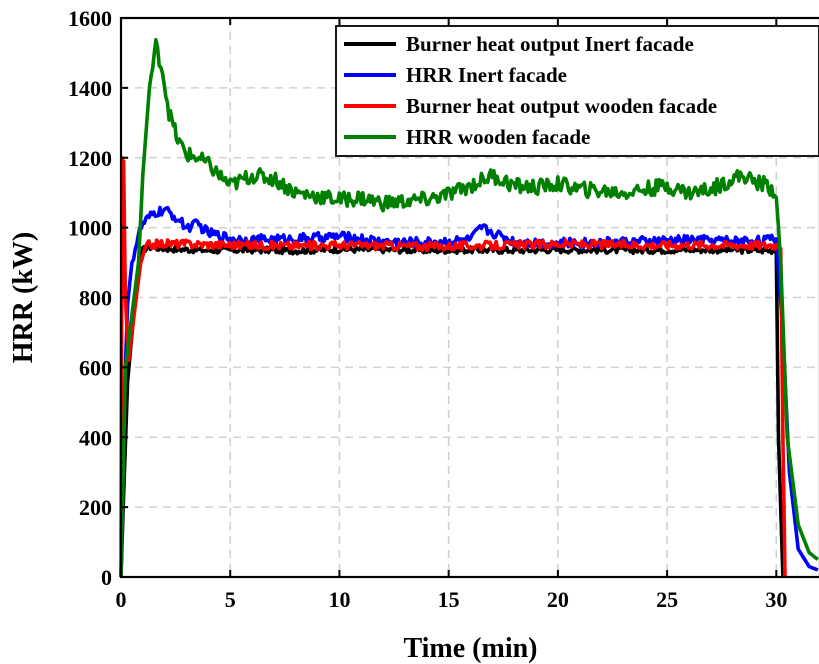 This screenshot has height=664, width=819. I want to click on y-tick-label: 400, so click(95, 437).